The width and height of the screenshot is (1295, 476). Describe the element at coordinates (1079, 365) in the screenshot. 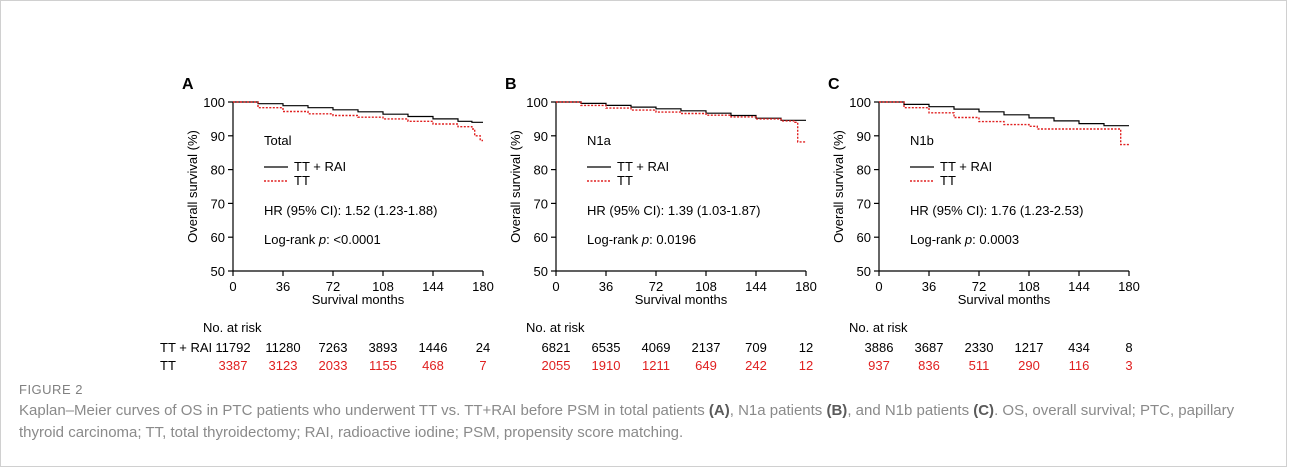

I see `at-risk-value-tt: 116` at that location.